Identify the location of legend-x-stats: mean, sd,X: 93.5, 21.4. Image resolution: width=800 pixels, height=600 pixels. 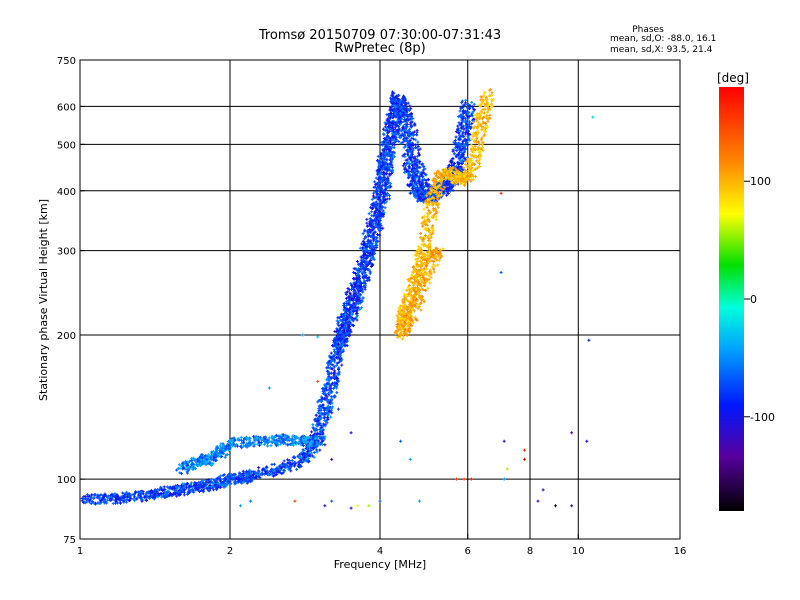
(661, 50).